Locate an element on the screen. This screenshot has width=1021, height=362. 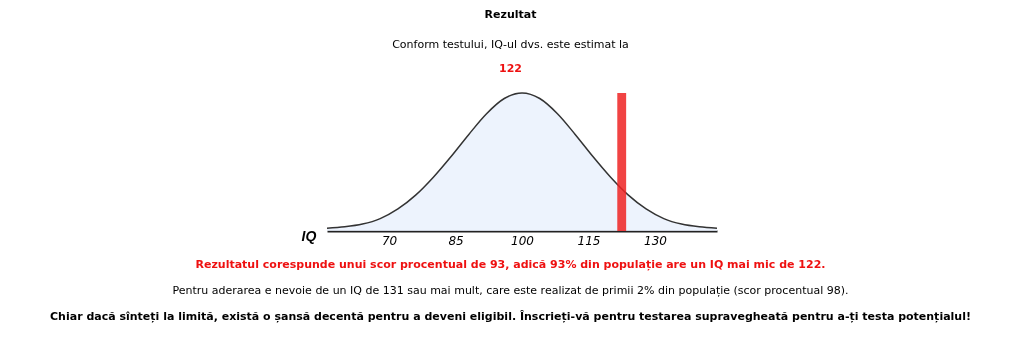
x-tick-label: 70 is located at coordinates (389, 240).